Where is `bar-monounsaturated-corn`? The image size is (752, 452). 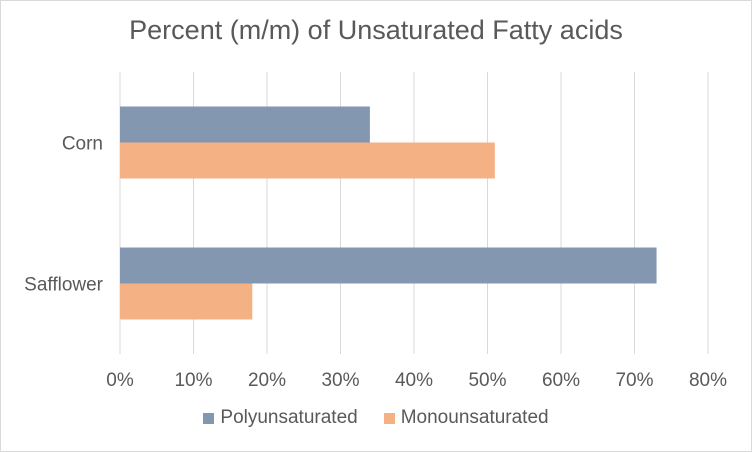 bar-monounsaturated-corn is located at coordinates (307, 160).